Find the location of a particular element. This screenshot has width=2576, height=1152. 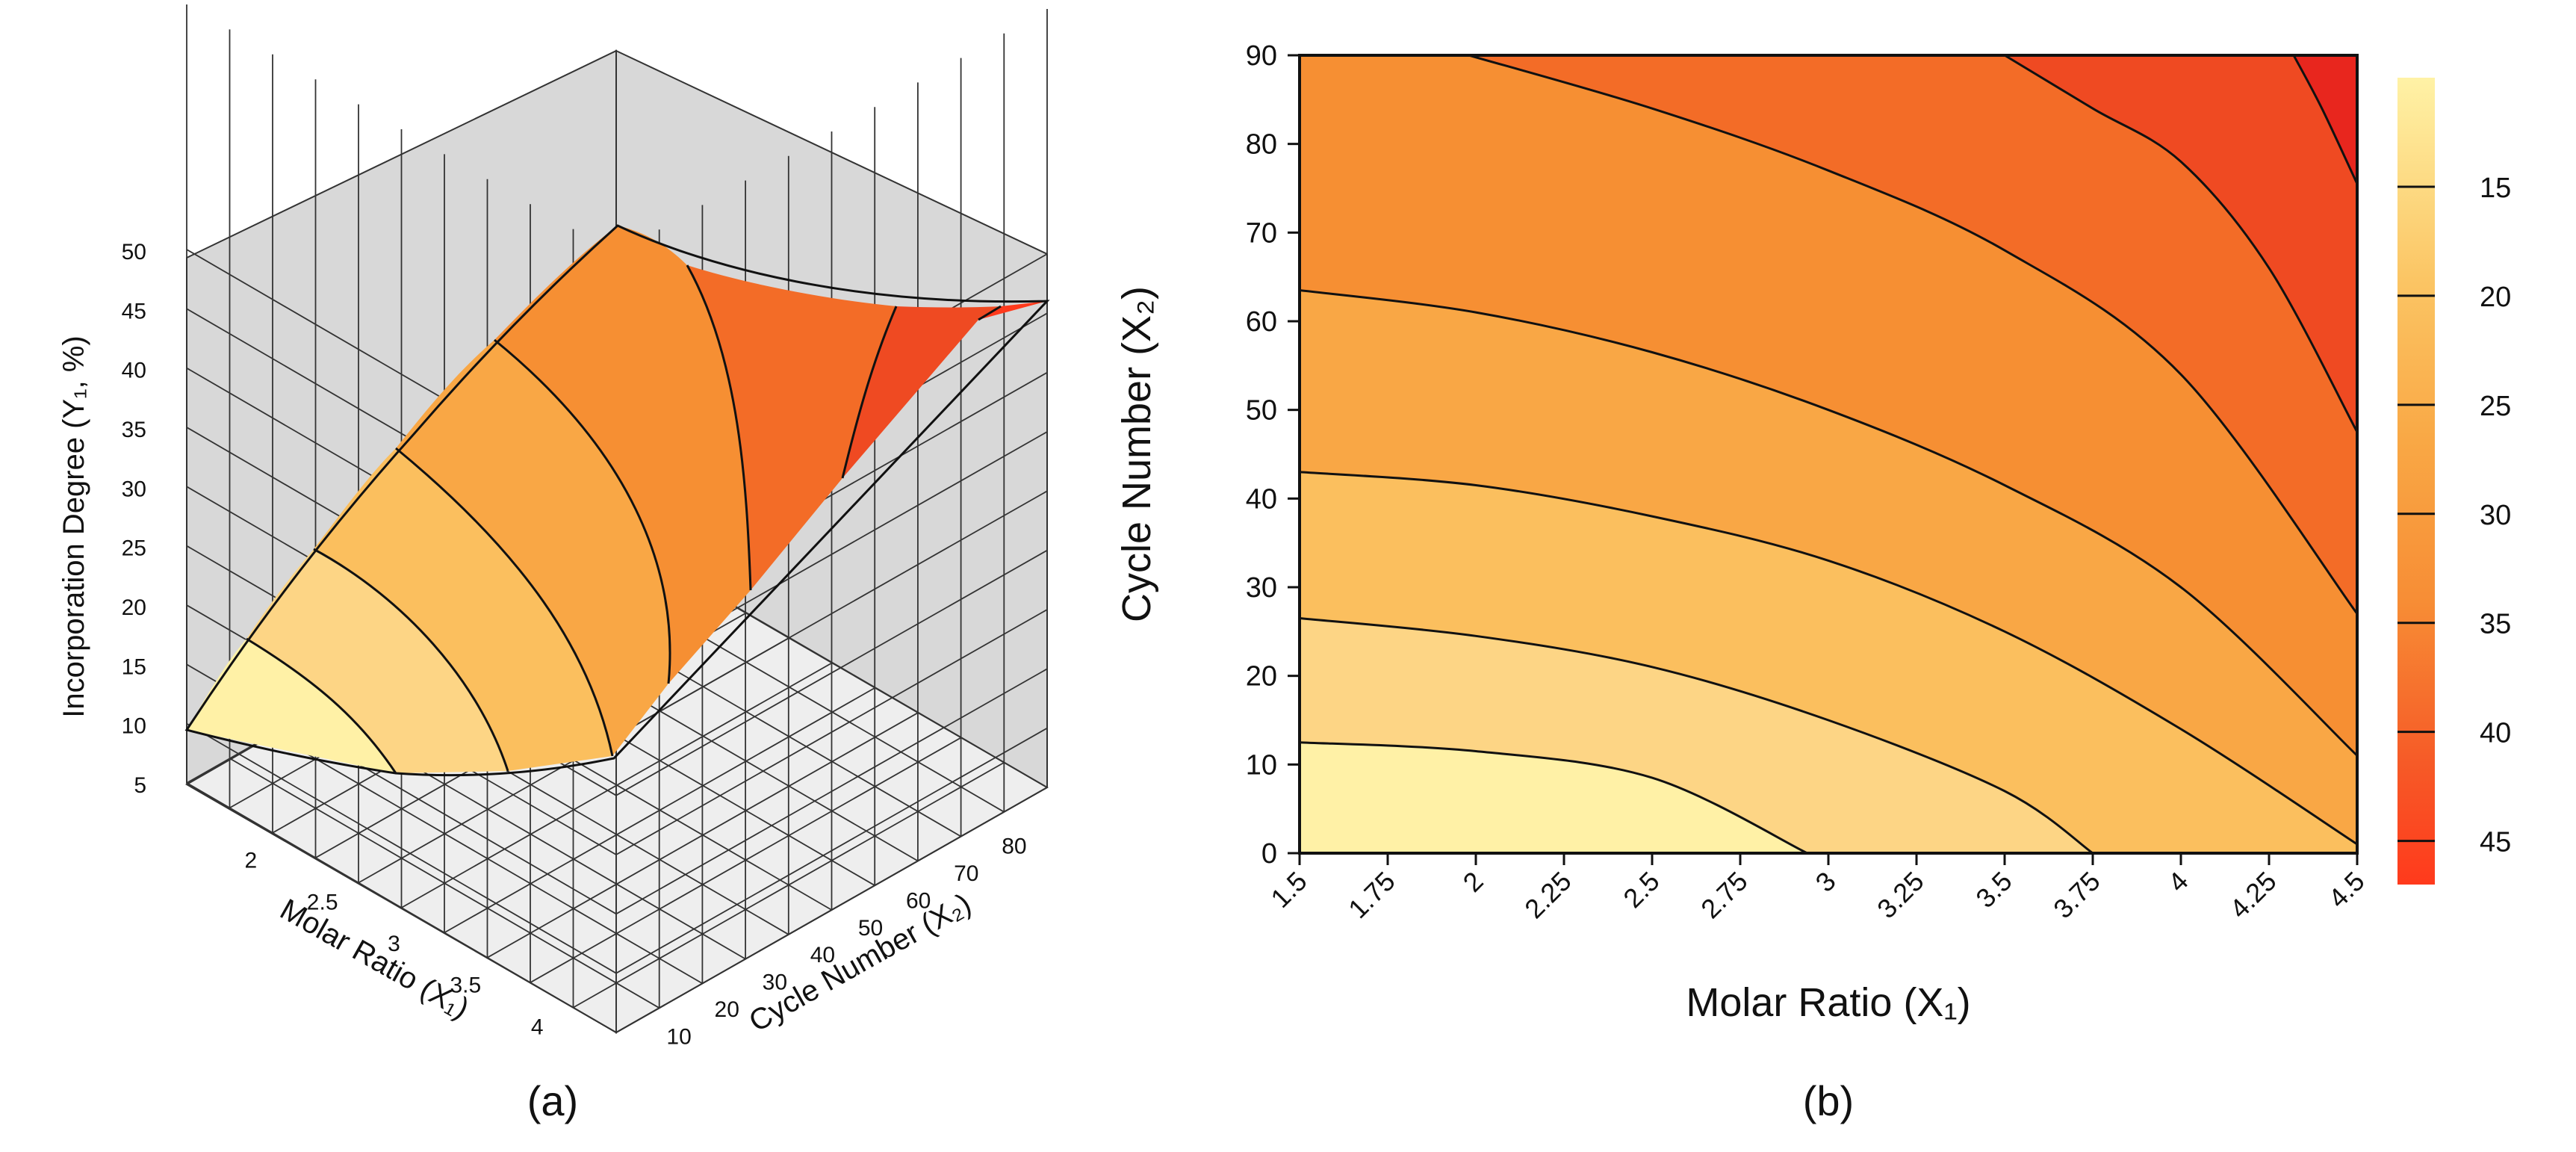

x-tick-label: 1.75 is located at coordinates (1372, 895).